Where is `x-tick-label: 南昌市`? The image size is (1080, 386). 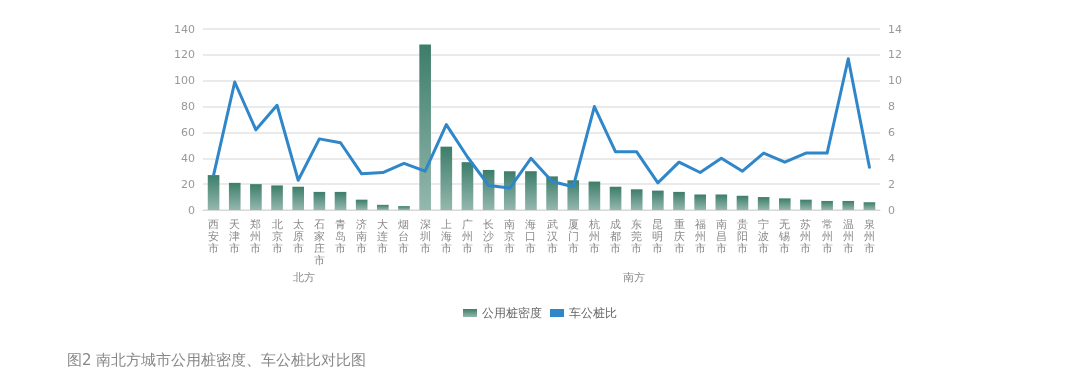 x-tick-label: 南昌市 is located at coordinates (721, 236).